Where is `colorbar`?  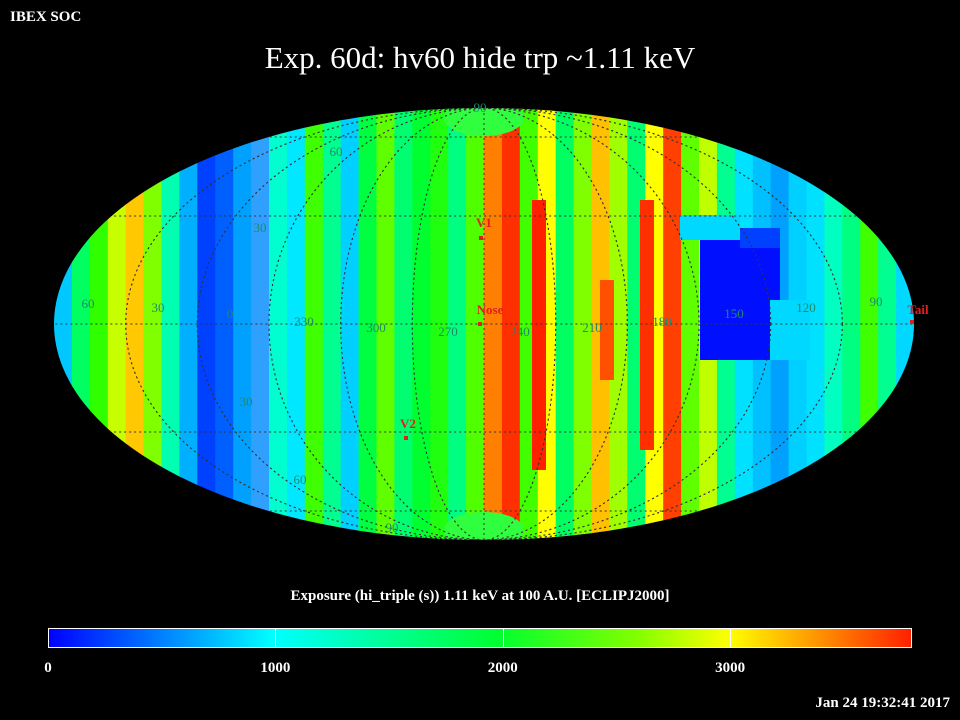
colorbar is located at coordinates (480, 638).